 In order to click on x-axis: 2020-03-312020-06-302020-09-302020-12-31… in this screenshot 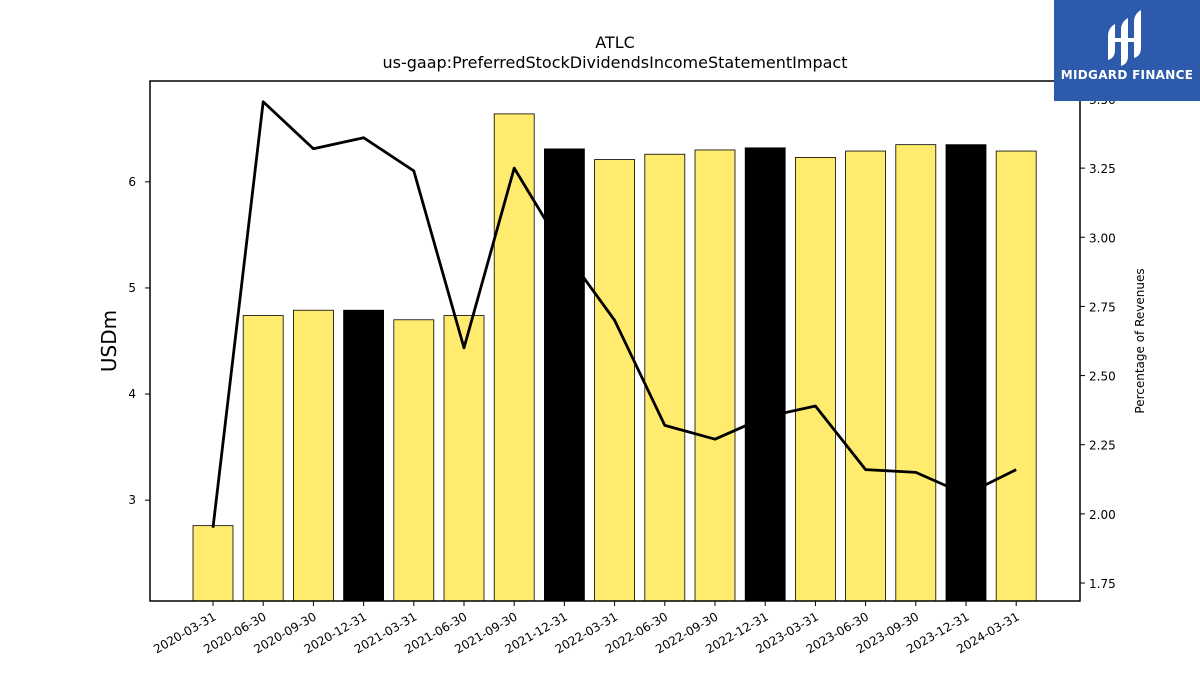, I will do `click(586, 628)`.